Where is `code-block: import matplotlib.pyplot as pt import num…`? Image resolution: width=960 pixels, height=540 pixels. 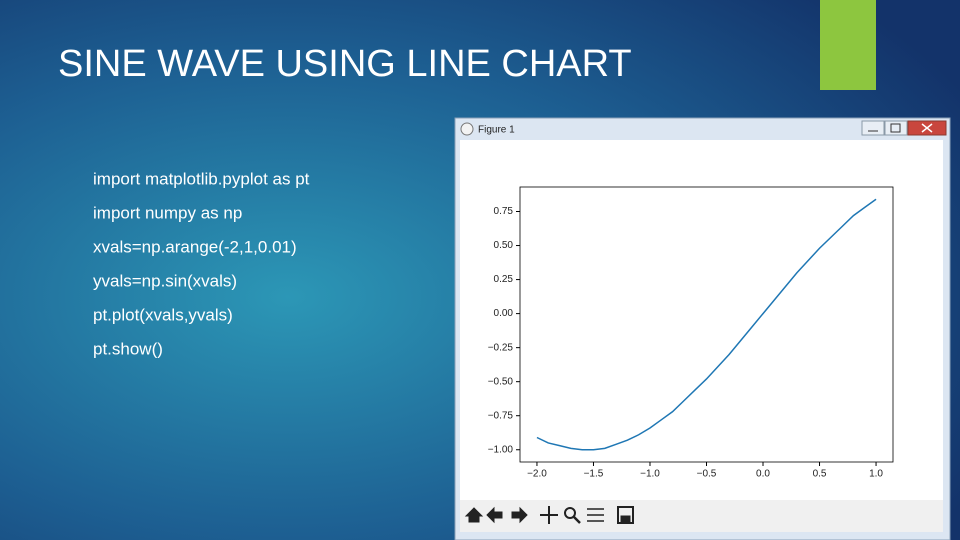 code-block: import matplotlib.pyplot as pt import num… is located at coordinates (201, 263).